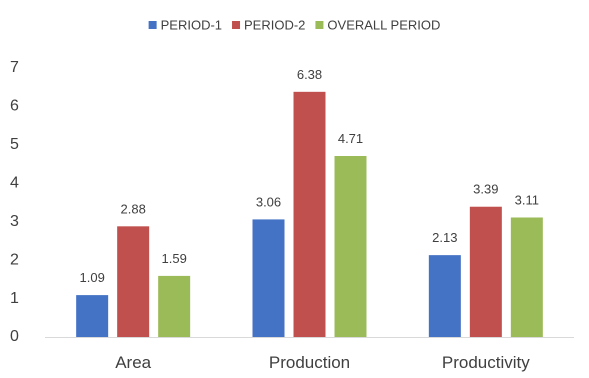  What do you see at coordinates (383, 24) in the screenshot?
I see `legend-label: OVERALL PERIOD` at bounding box center [383, 24].